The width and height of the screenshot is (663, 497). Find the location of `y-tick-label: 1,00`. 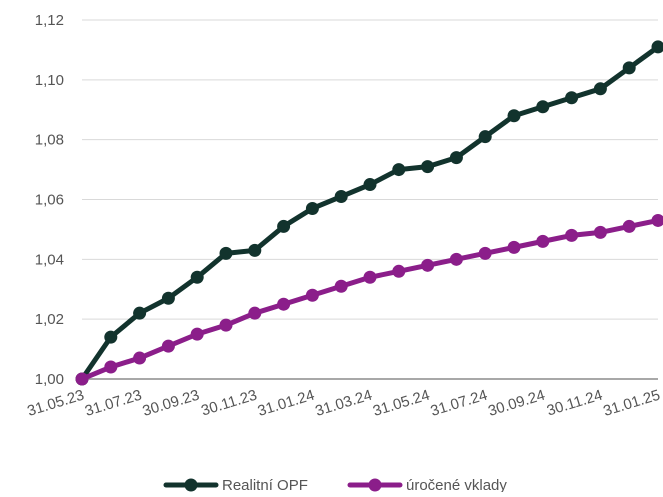

y-tick-label: 1,00 is located at coordinates (49, 379).